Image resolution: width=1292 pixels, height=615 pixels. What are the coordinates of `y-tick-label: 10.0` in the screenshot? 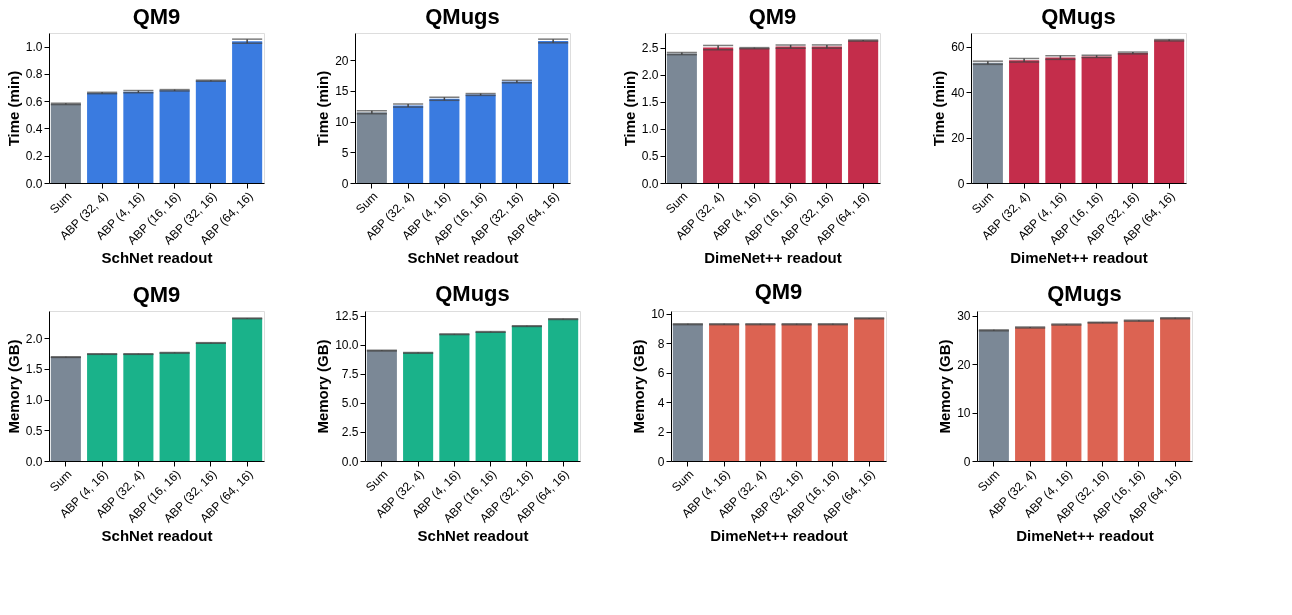 It's located at (347, 345).